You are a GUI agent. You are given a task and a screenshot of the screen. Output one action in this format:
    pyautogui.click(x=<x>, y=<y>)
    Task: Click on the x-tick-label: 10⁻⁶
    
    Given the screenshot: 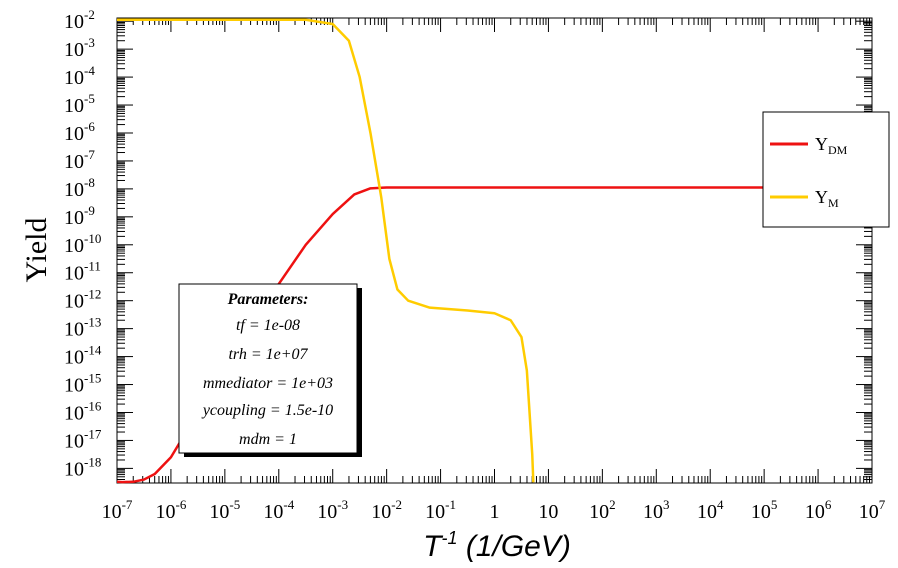 What is the action you would take?
    pyautogui.click(x=171, y=510)
    